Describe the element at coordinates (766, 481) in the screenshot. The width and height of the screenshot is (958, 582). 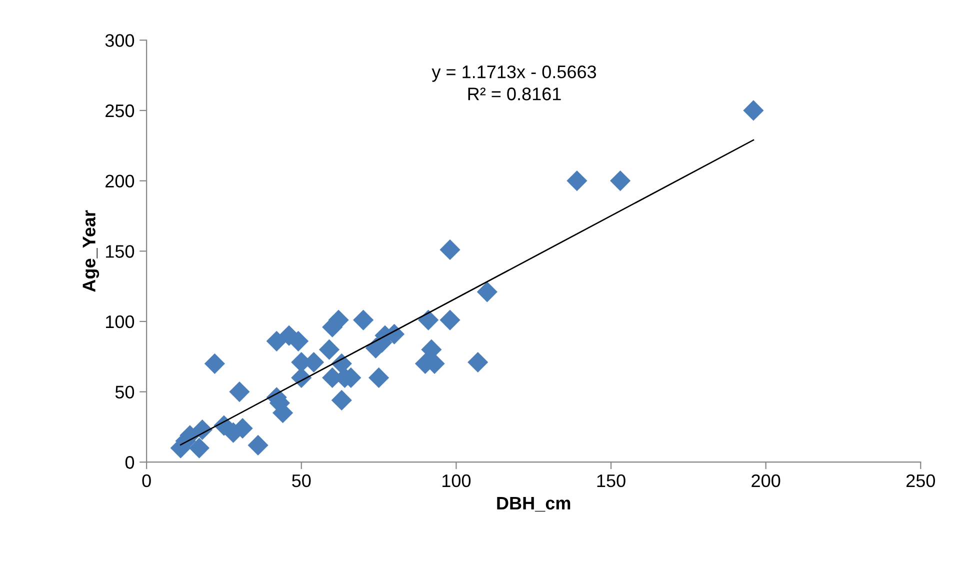
I see `x-tick-label: 200` at that location.